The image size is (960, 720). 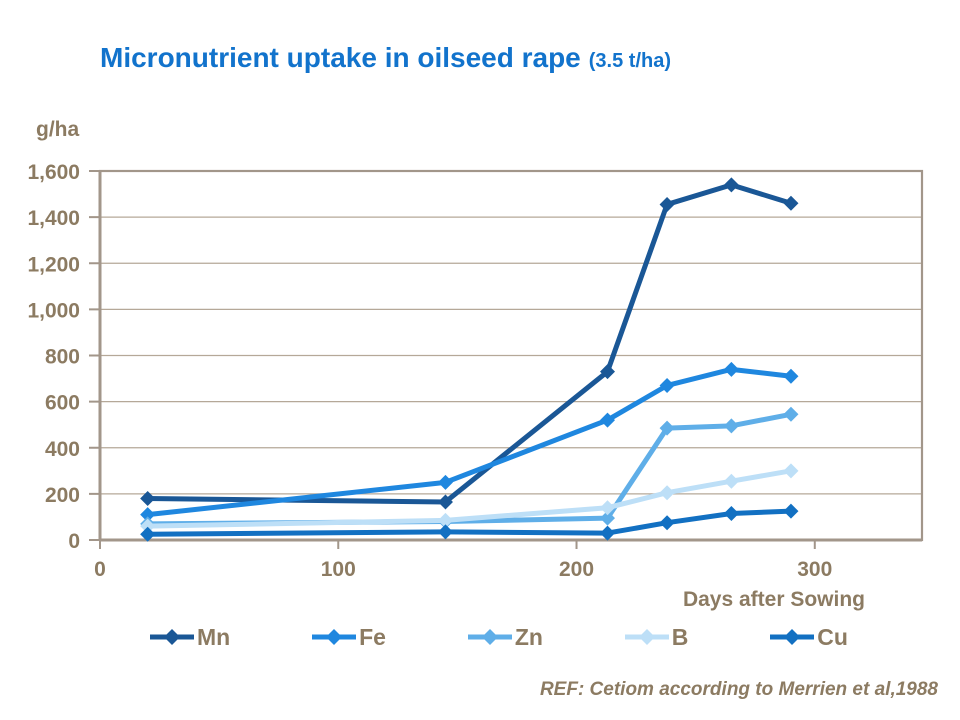 I want to click on legend-item-zn: Zn, so click(x=504, y=637).